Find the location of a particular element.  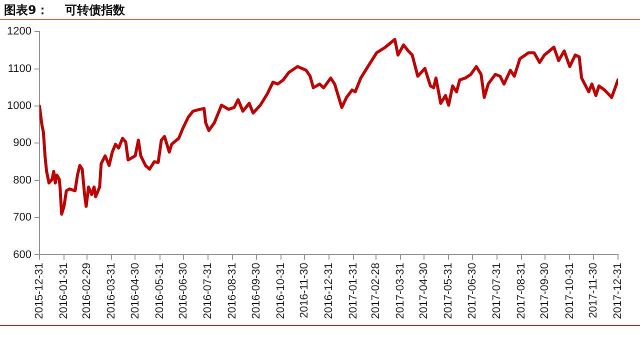

y-tick-label: 700 is located at coordinates (22, 218).